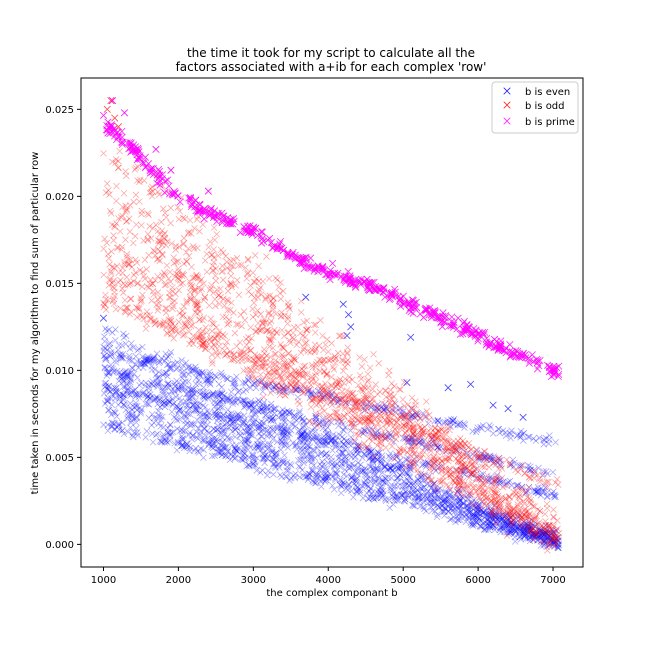 The height and width of the screenshot is (648, 648). Describe the element at coordinates (328, 580) in the screenshot. I see `x-tick-label: 4000` at that location.